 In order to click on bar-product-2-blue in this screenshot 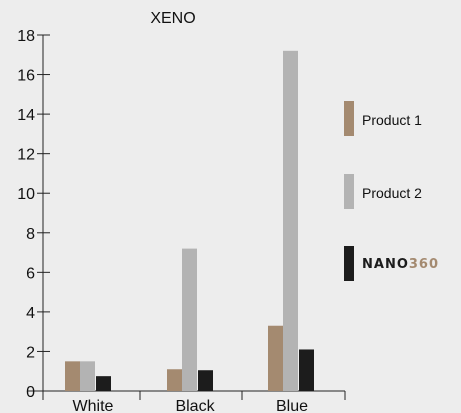, I will do `click(290, 220)`.